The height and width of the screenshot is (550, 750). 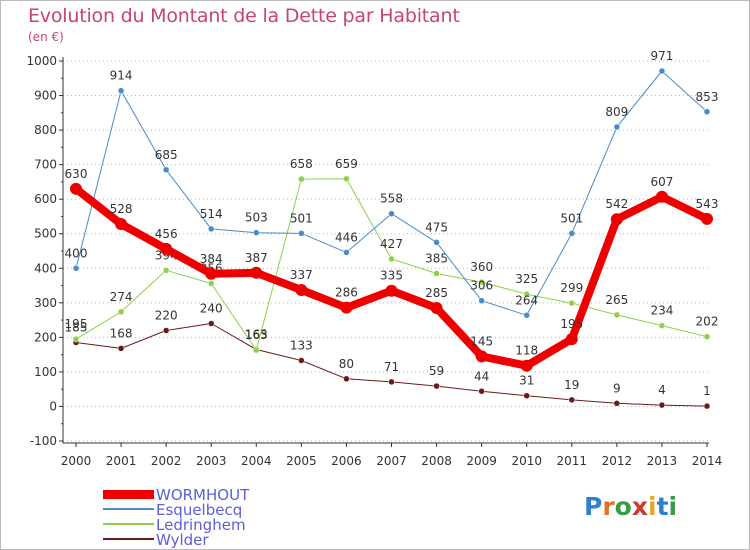 I want to click on data-label-ledringhem: 195, so click(x=76, y=324).